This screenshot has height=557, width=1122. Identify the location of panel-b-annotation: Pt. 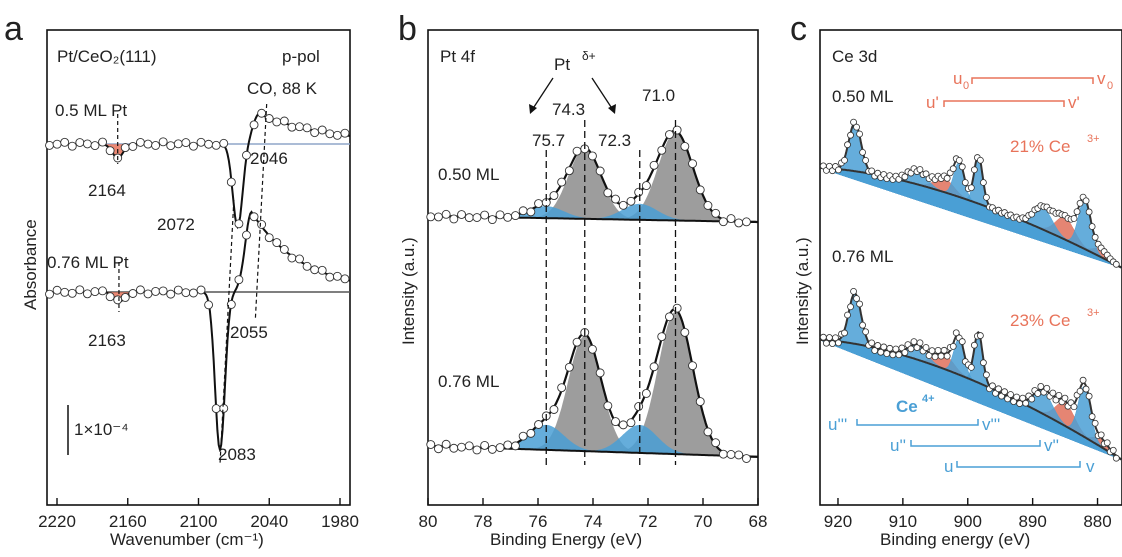
(562, 64).